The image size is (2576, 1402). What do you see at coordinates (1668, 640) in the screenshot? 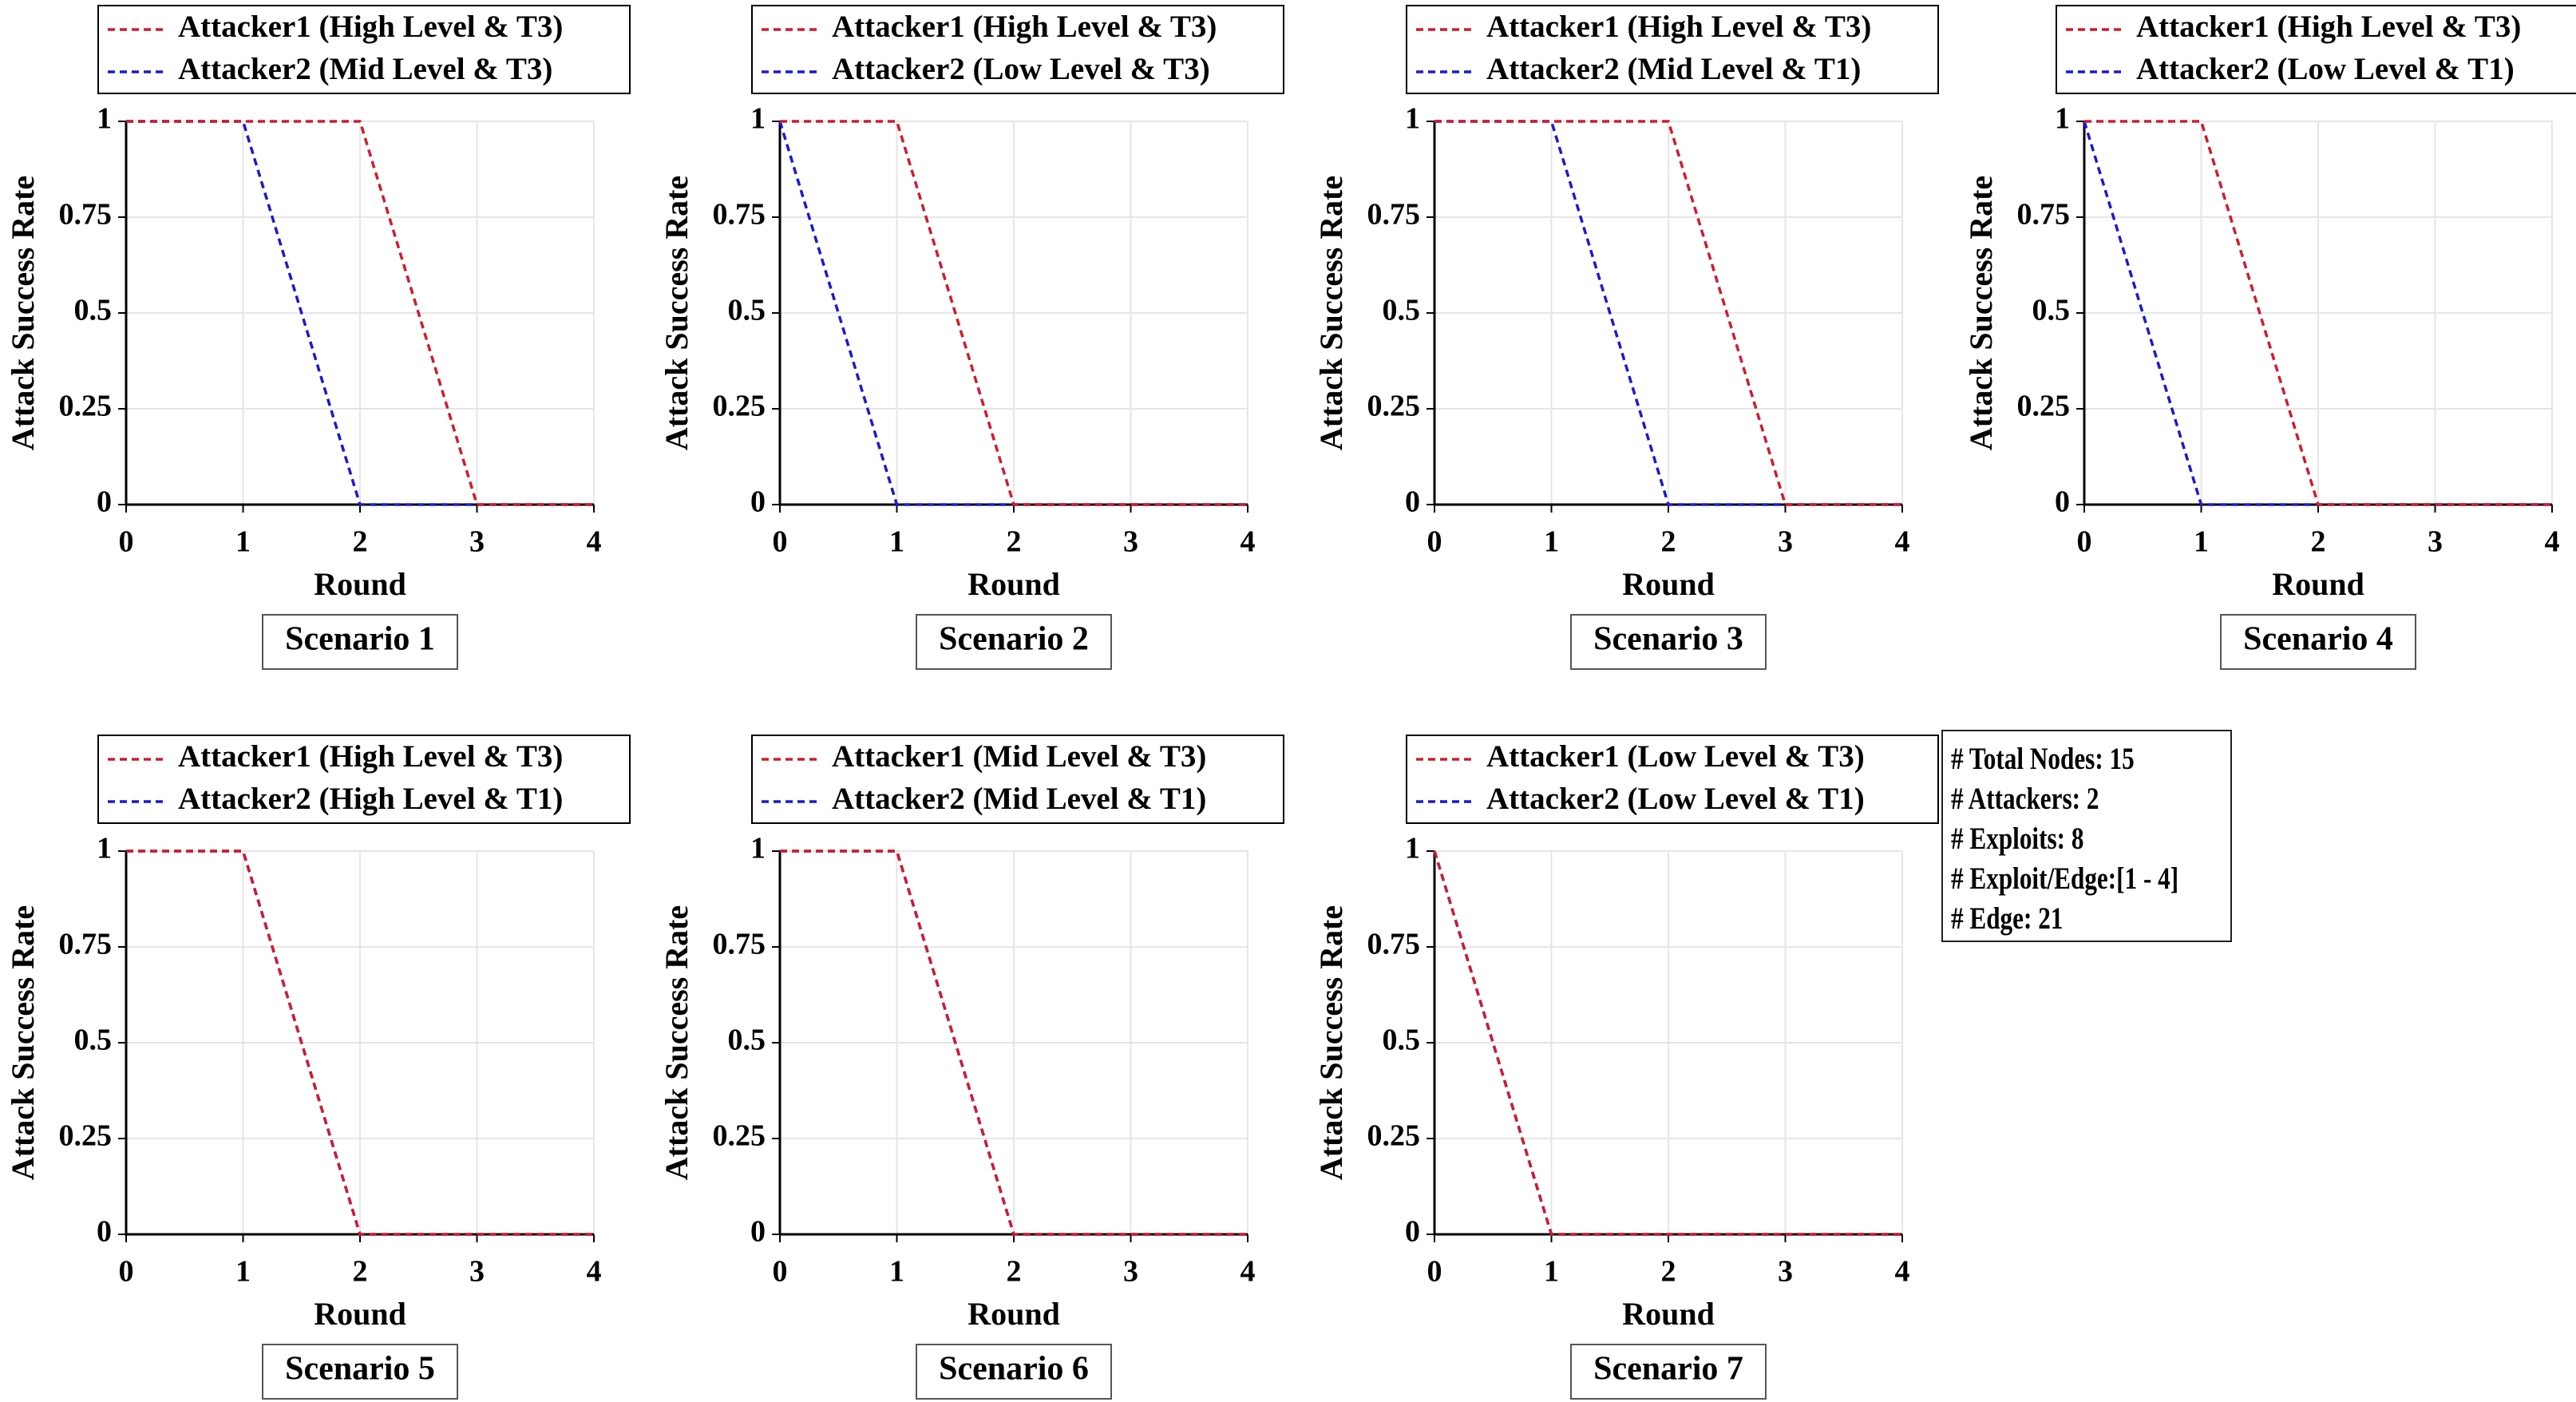
I see `scenario-title: Scenario 3` at bounding box center [1668, 640].